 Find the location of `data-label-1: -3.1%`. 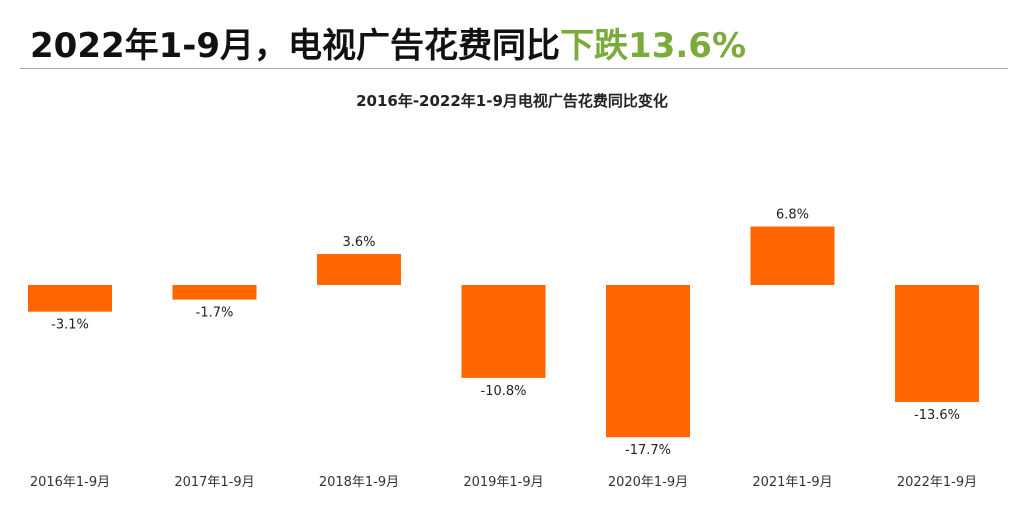

data-label-1: -3.1% is located at coordinates (70, 325).